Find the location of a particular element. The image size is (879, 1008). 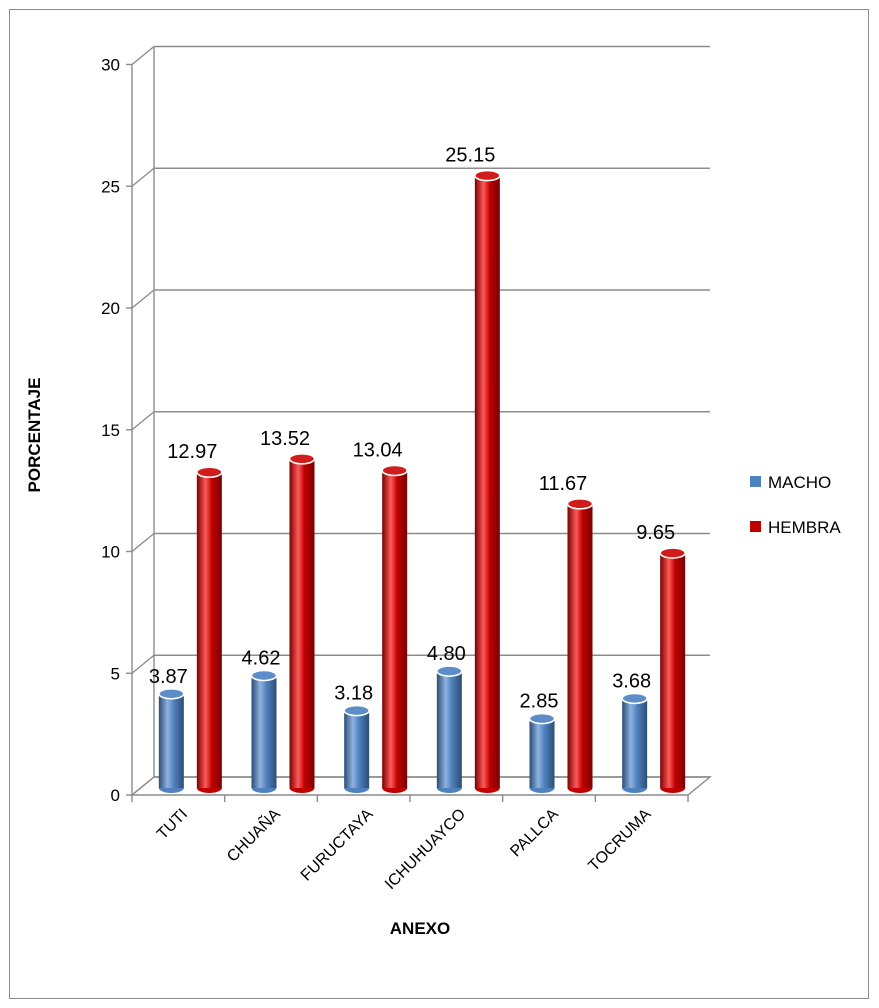

legend-swatch-macho is located at coordinates (755, 481).